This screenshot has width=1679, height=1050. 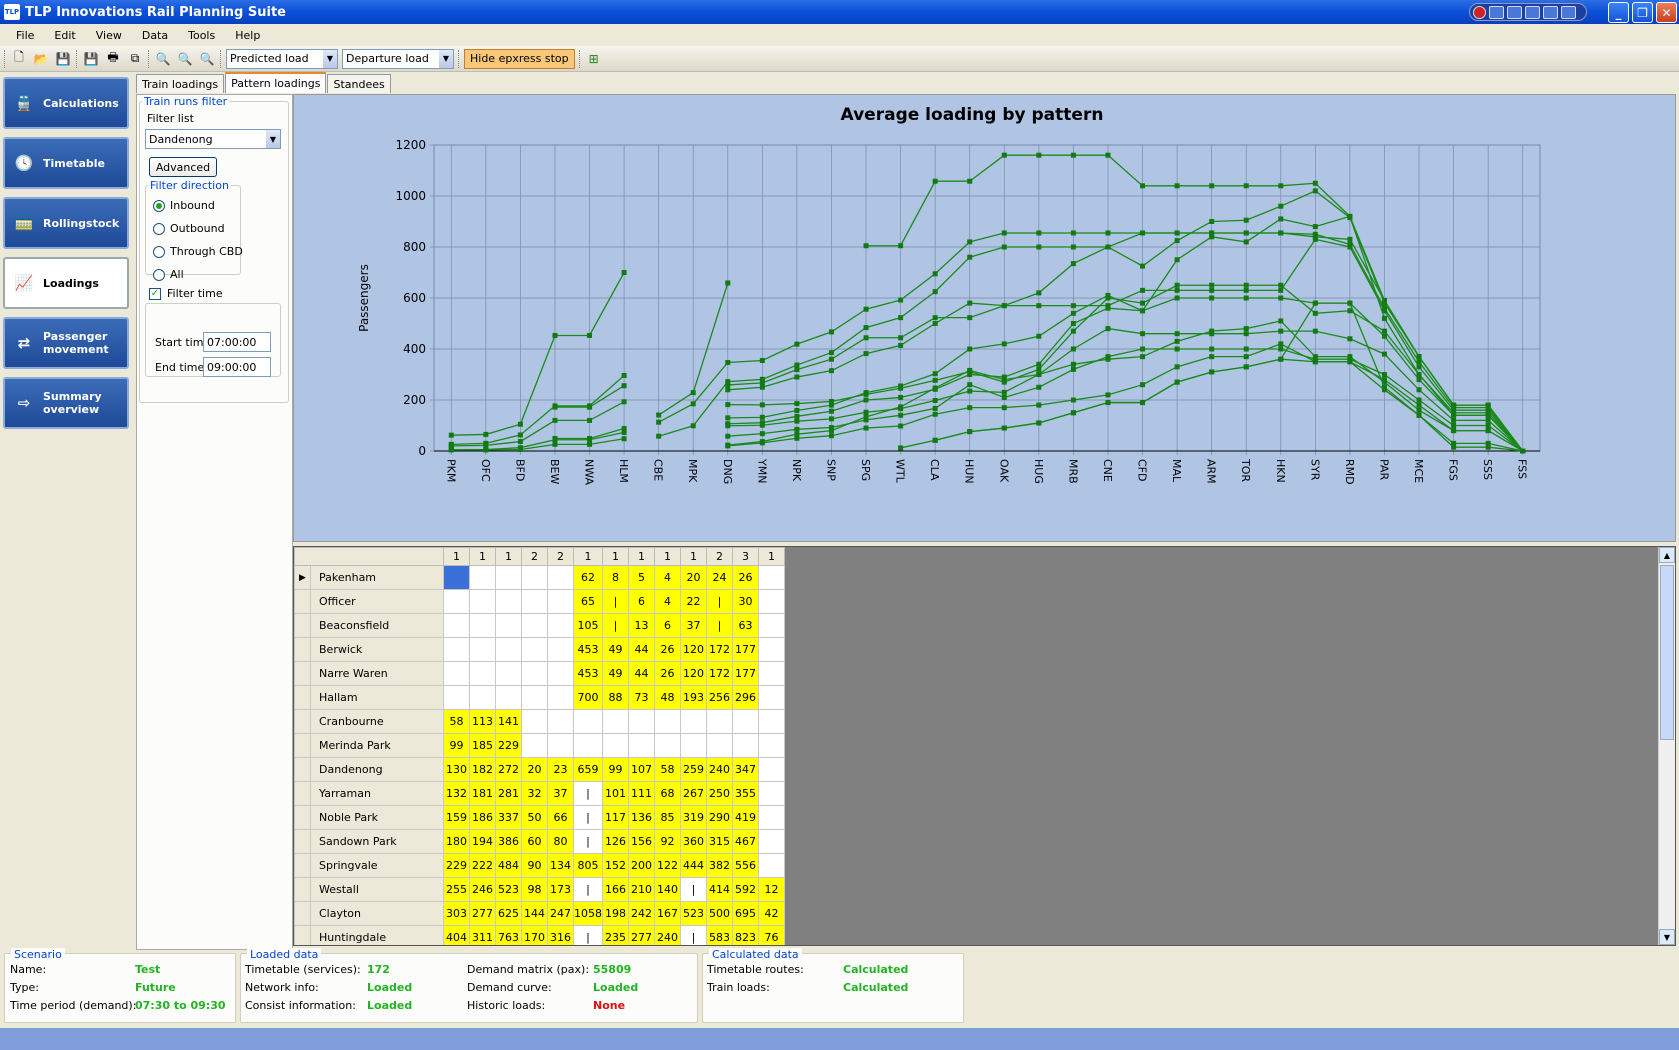 I want to click on grid-cell: 88, so click(x=615, y=697).